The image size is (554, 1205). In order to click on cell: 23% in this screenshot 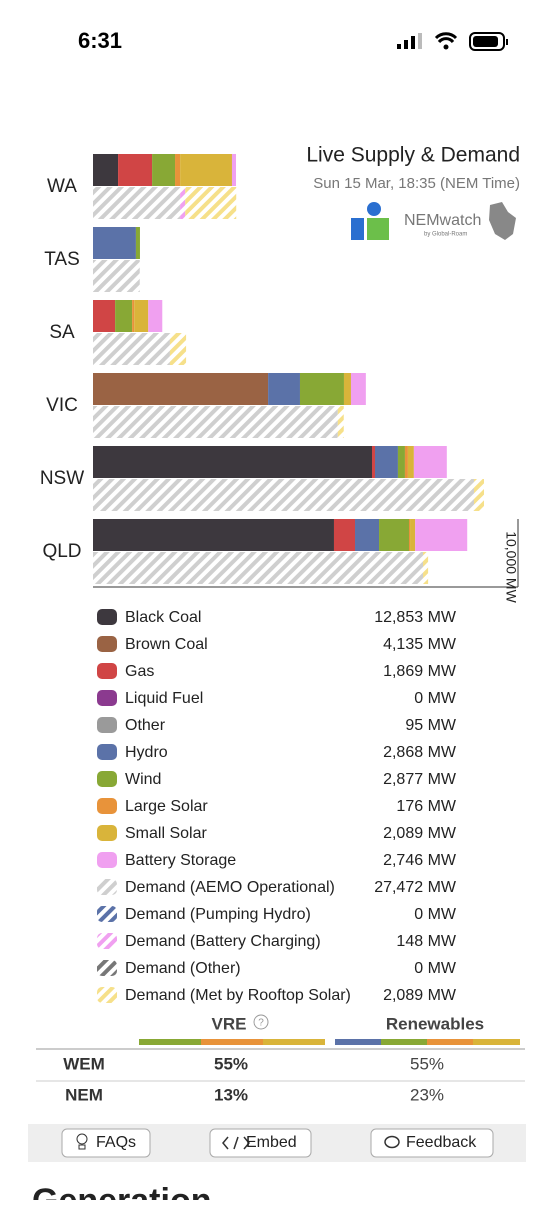, I will do `click(427, 1094)`.